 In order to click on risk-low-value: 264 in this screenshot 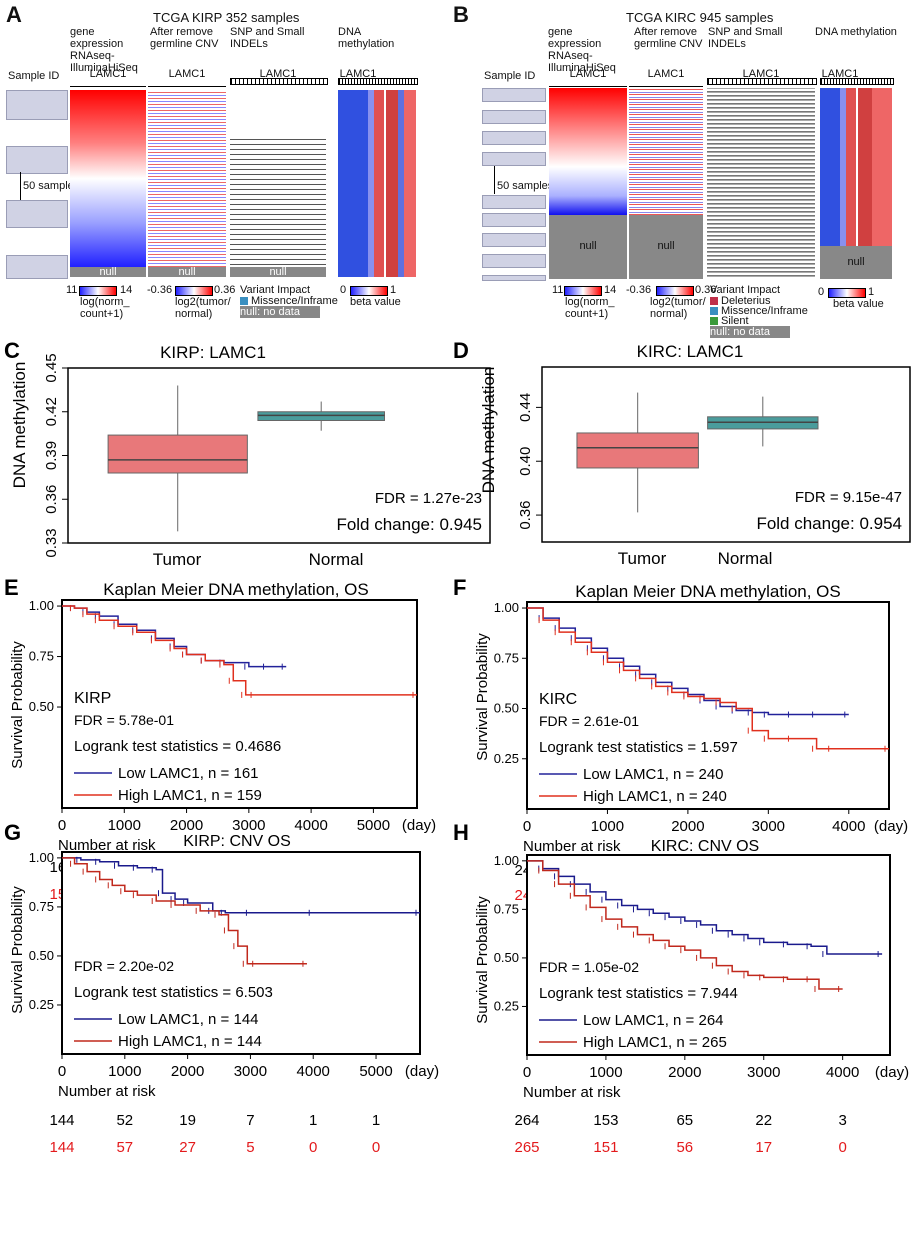, I will do `click(526, 1120)`.